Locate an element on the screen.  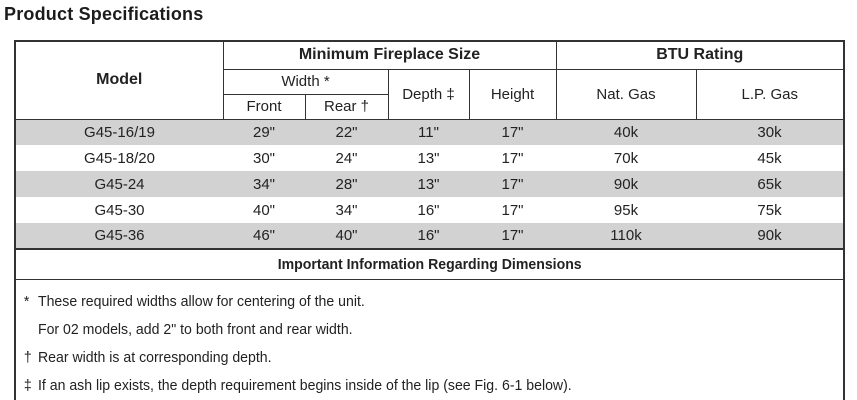
header-row-front-rear: Front Rear † is located at coordinates (429, 106).